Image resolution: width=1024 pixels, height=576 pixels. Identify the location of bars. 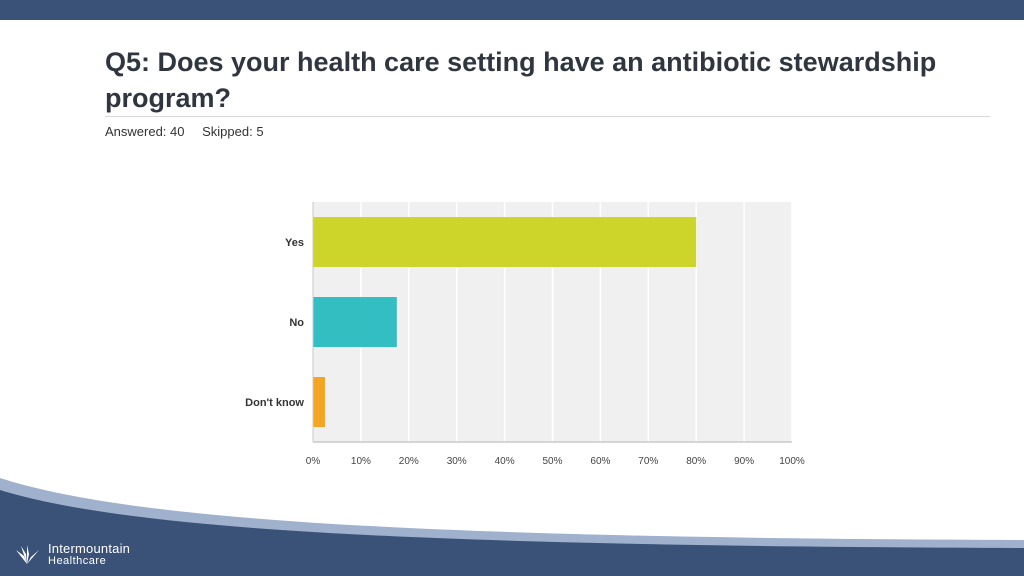
(505, 322).